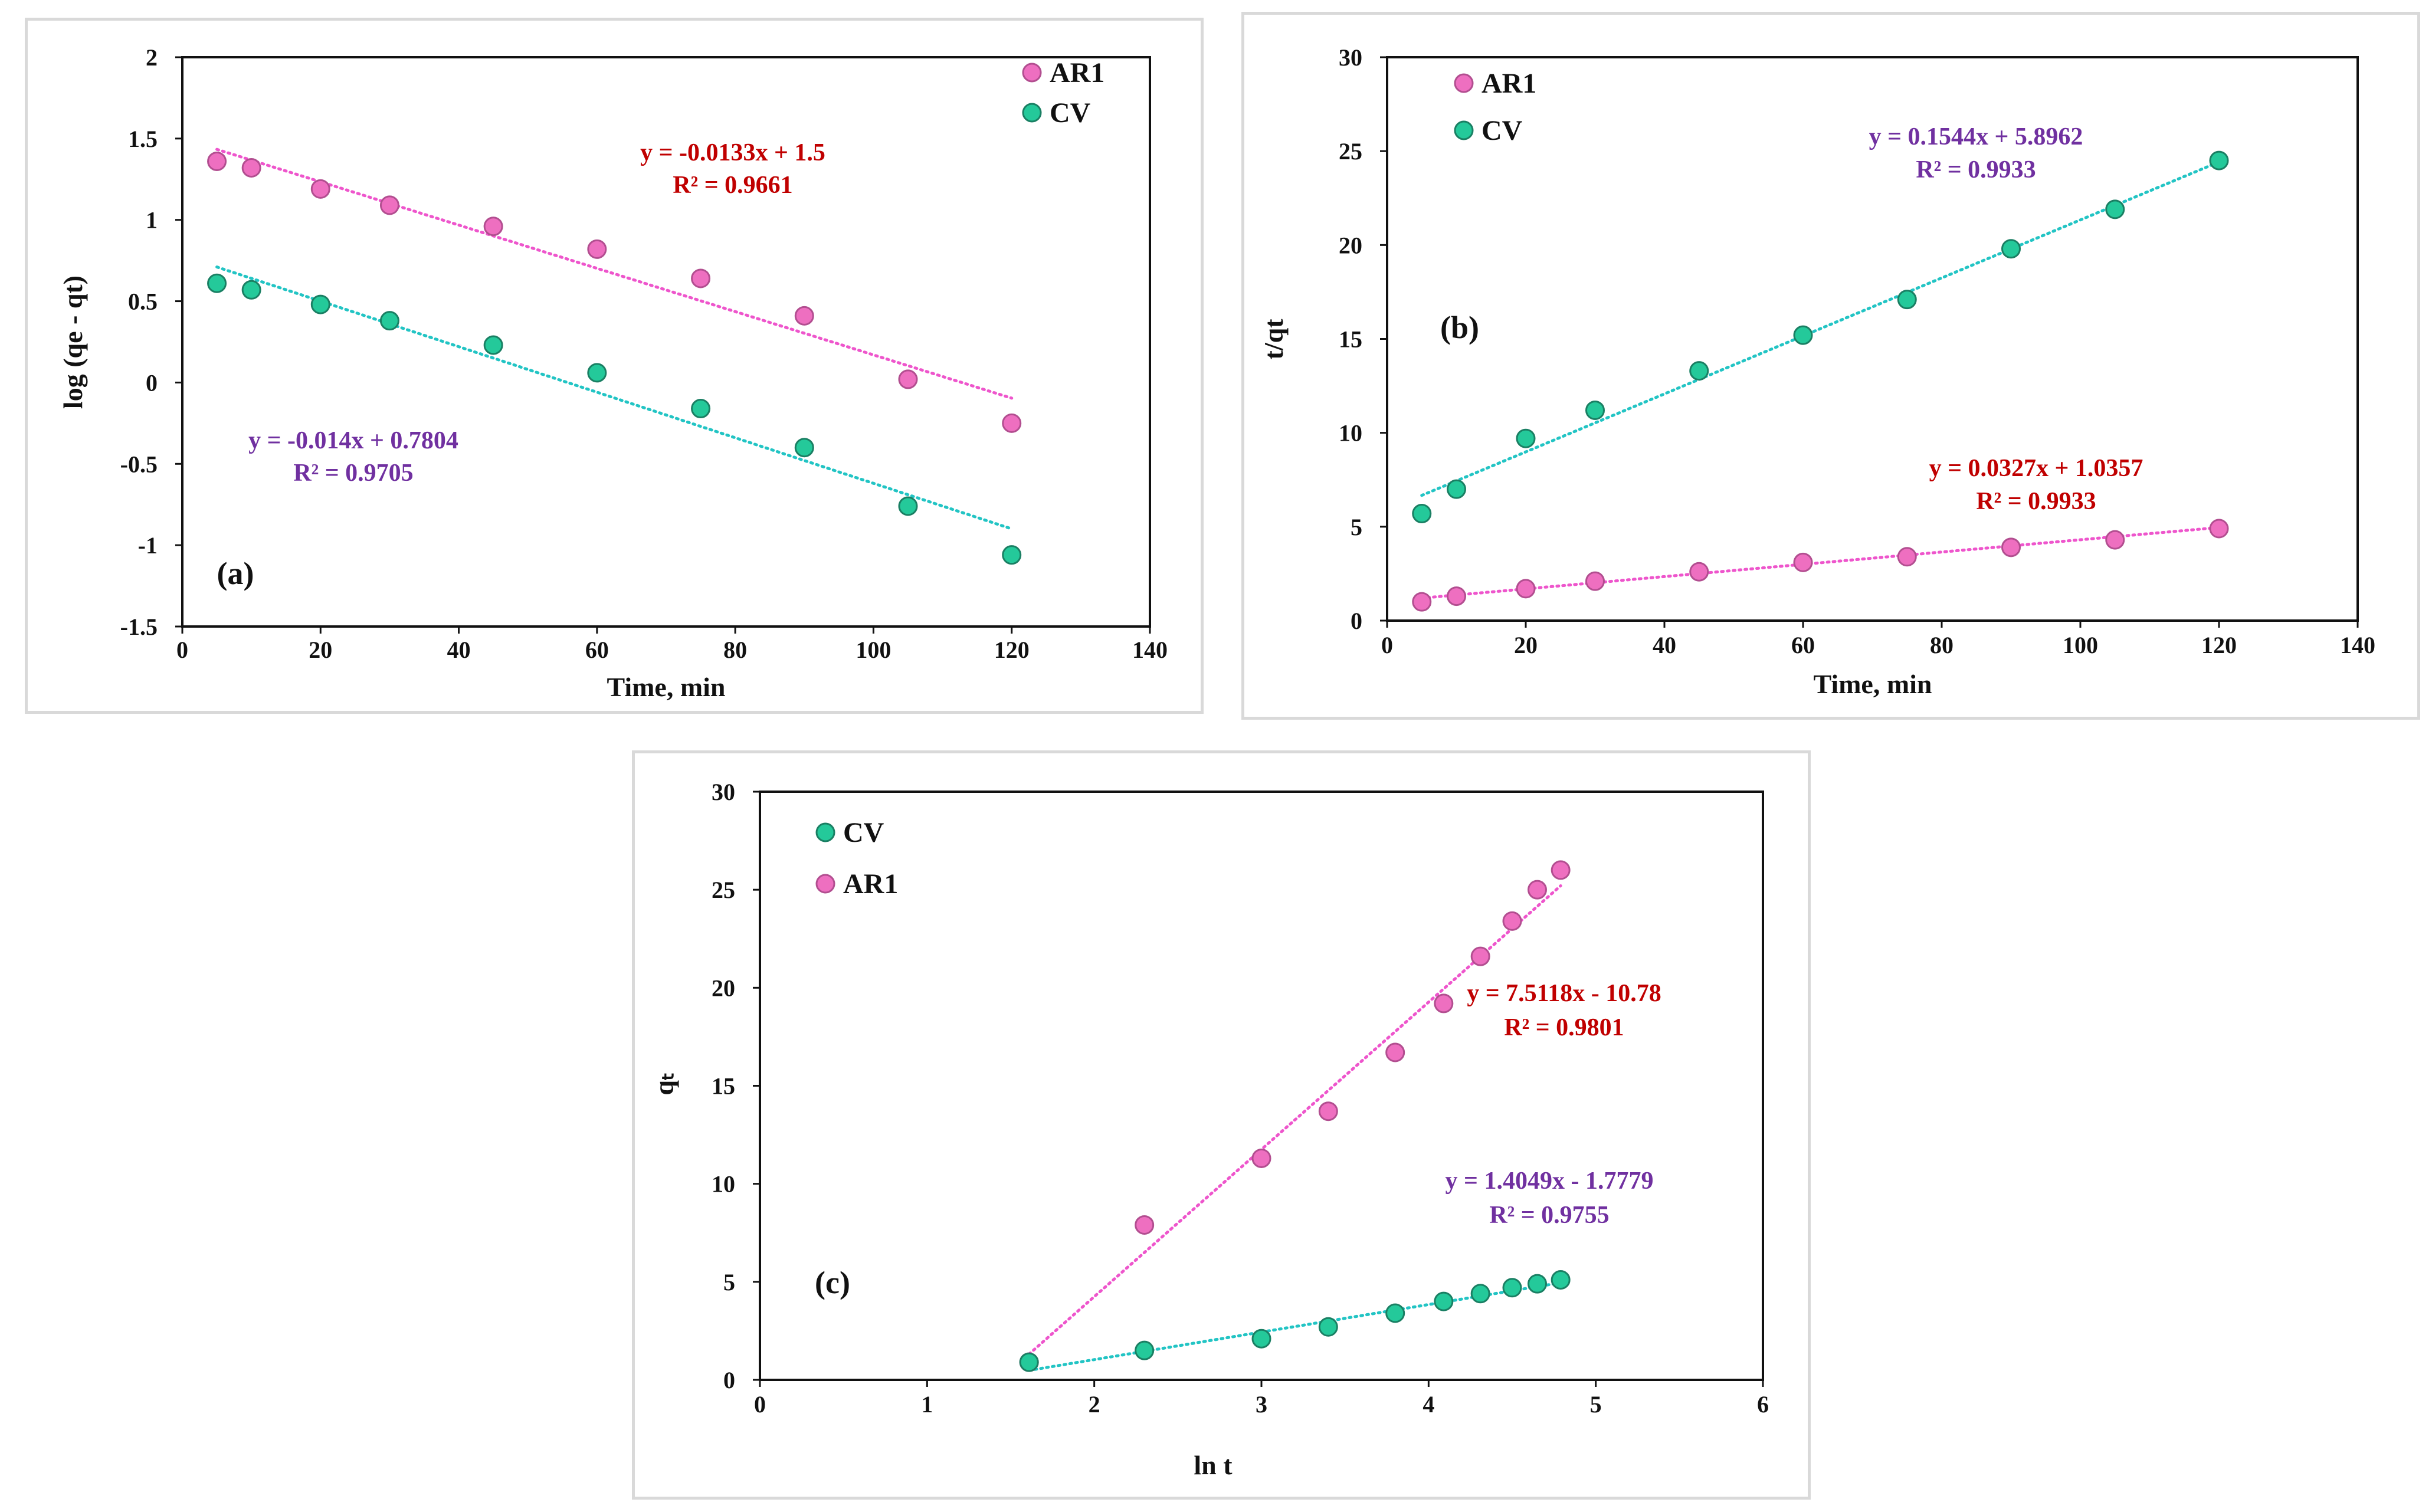  Describe the element at coordinates (139, 464) in the screenshot. I see `y-tick-label: -0.5` at that location.